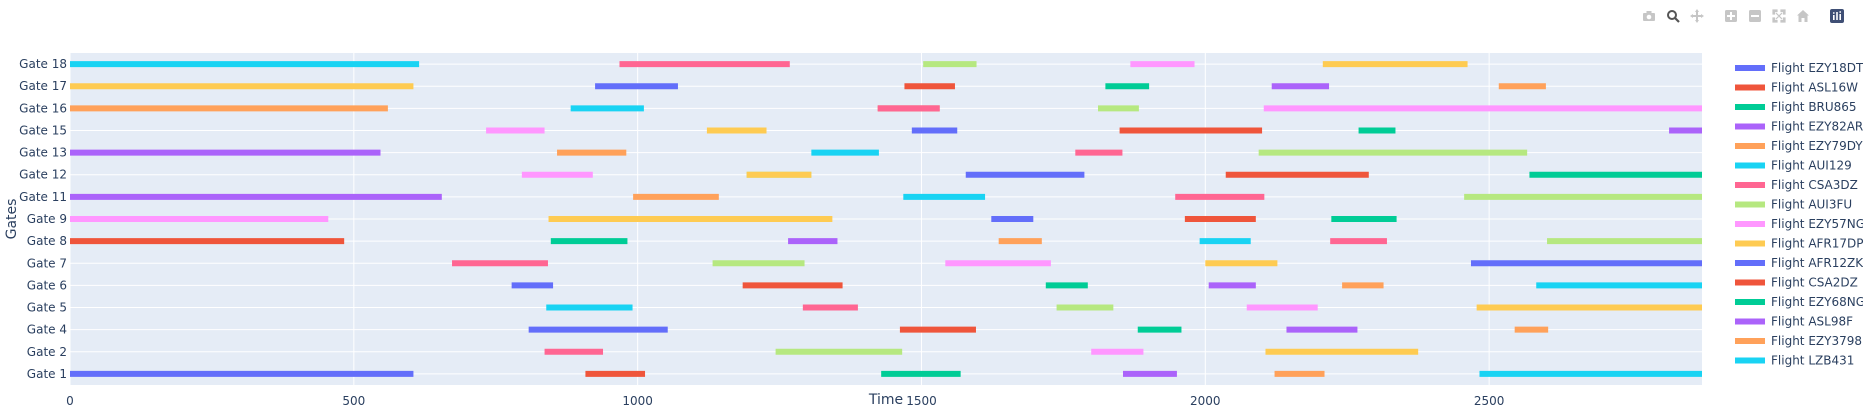  Describe the element at coordinates (1779, 16) in the screenshot. I see `autoscale-icon` at that location.